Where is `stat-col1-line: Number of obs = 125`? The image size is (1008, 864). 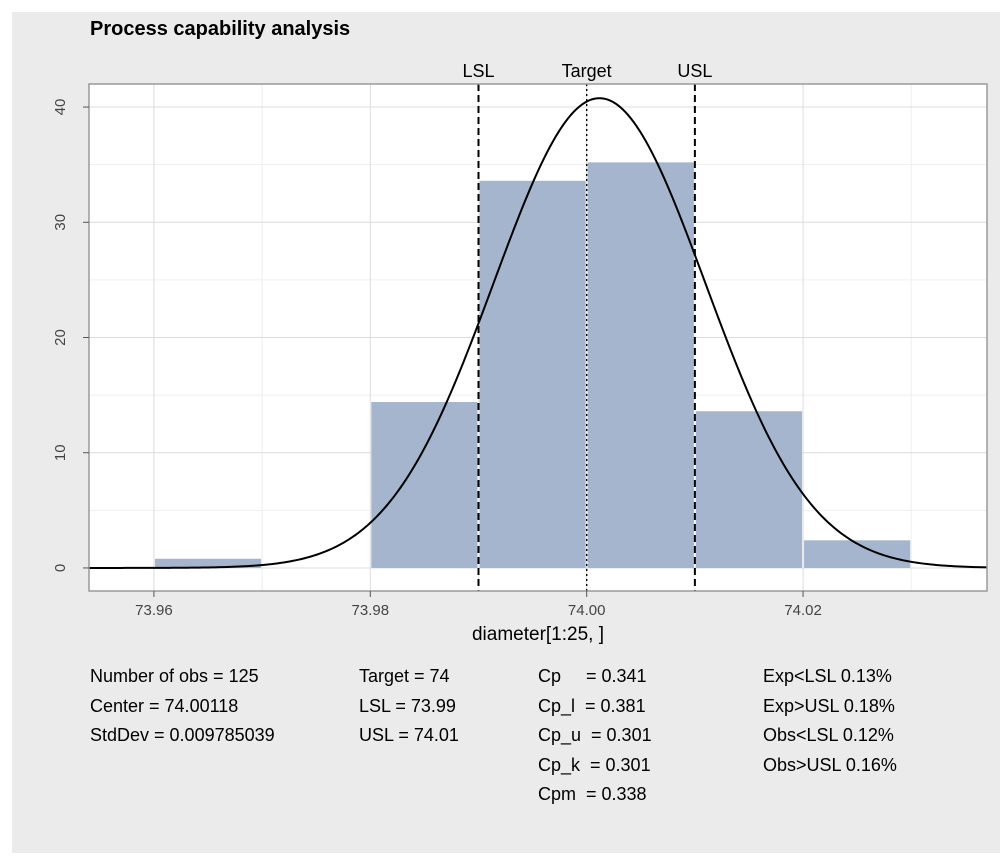 stat-col1-line: Number of obs = 125 is located at coordinates (174, 676).